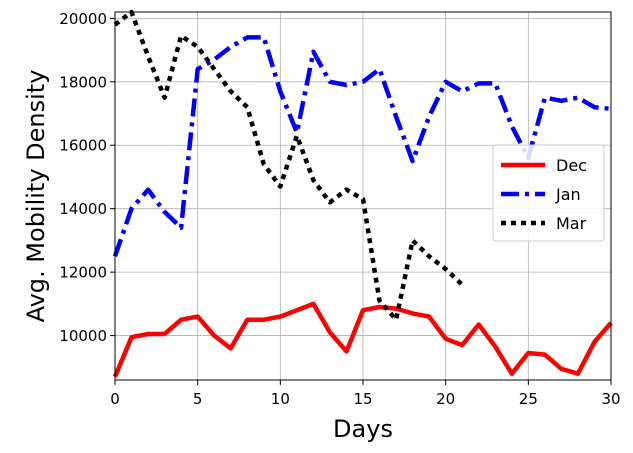  Describe the element at coordinates (36, 196) in the screenshot. I see `y-axis-label: Avg. Mobility Density` at that location.